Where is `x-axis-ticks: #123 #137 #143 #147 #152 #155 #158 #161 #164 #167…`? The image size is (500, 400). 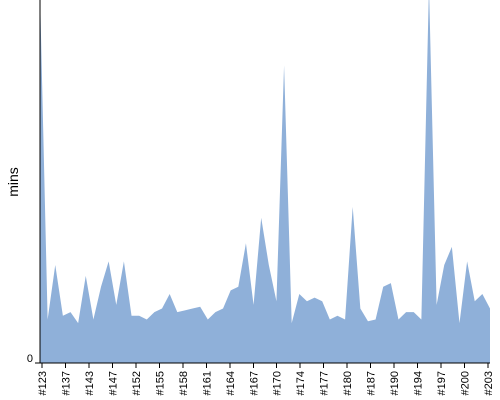 x-axis-ticks: #123 #137 #143 #147 #152 #155 #158 #161 #164 #167… is located at coordinates (266, 379).